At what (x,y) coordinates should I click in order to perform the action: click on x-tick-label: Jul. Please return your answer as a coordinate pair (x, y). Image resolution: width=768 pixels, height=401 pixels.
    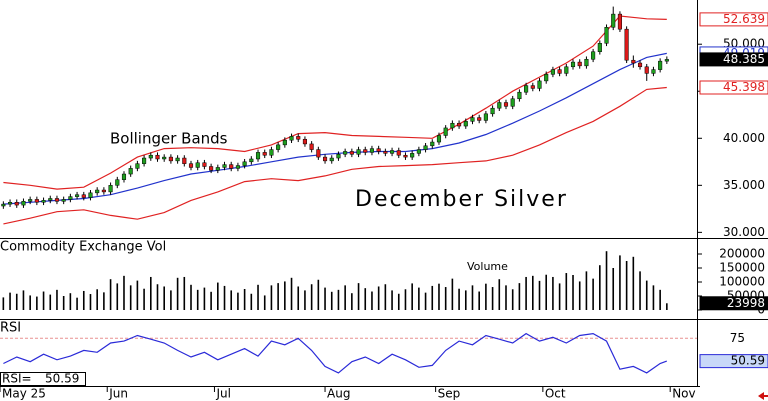
    Looking at the image, I should click on (222, 394).